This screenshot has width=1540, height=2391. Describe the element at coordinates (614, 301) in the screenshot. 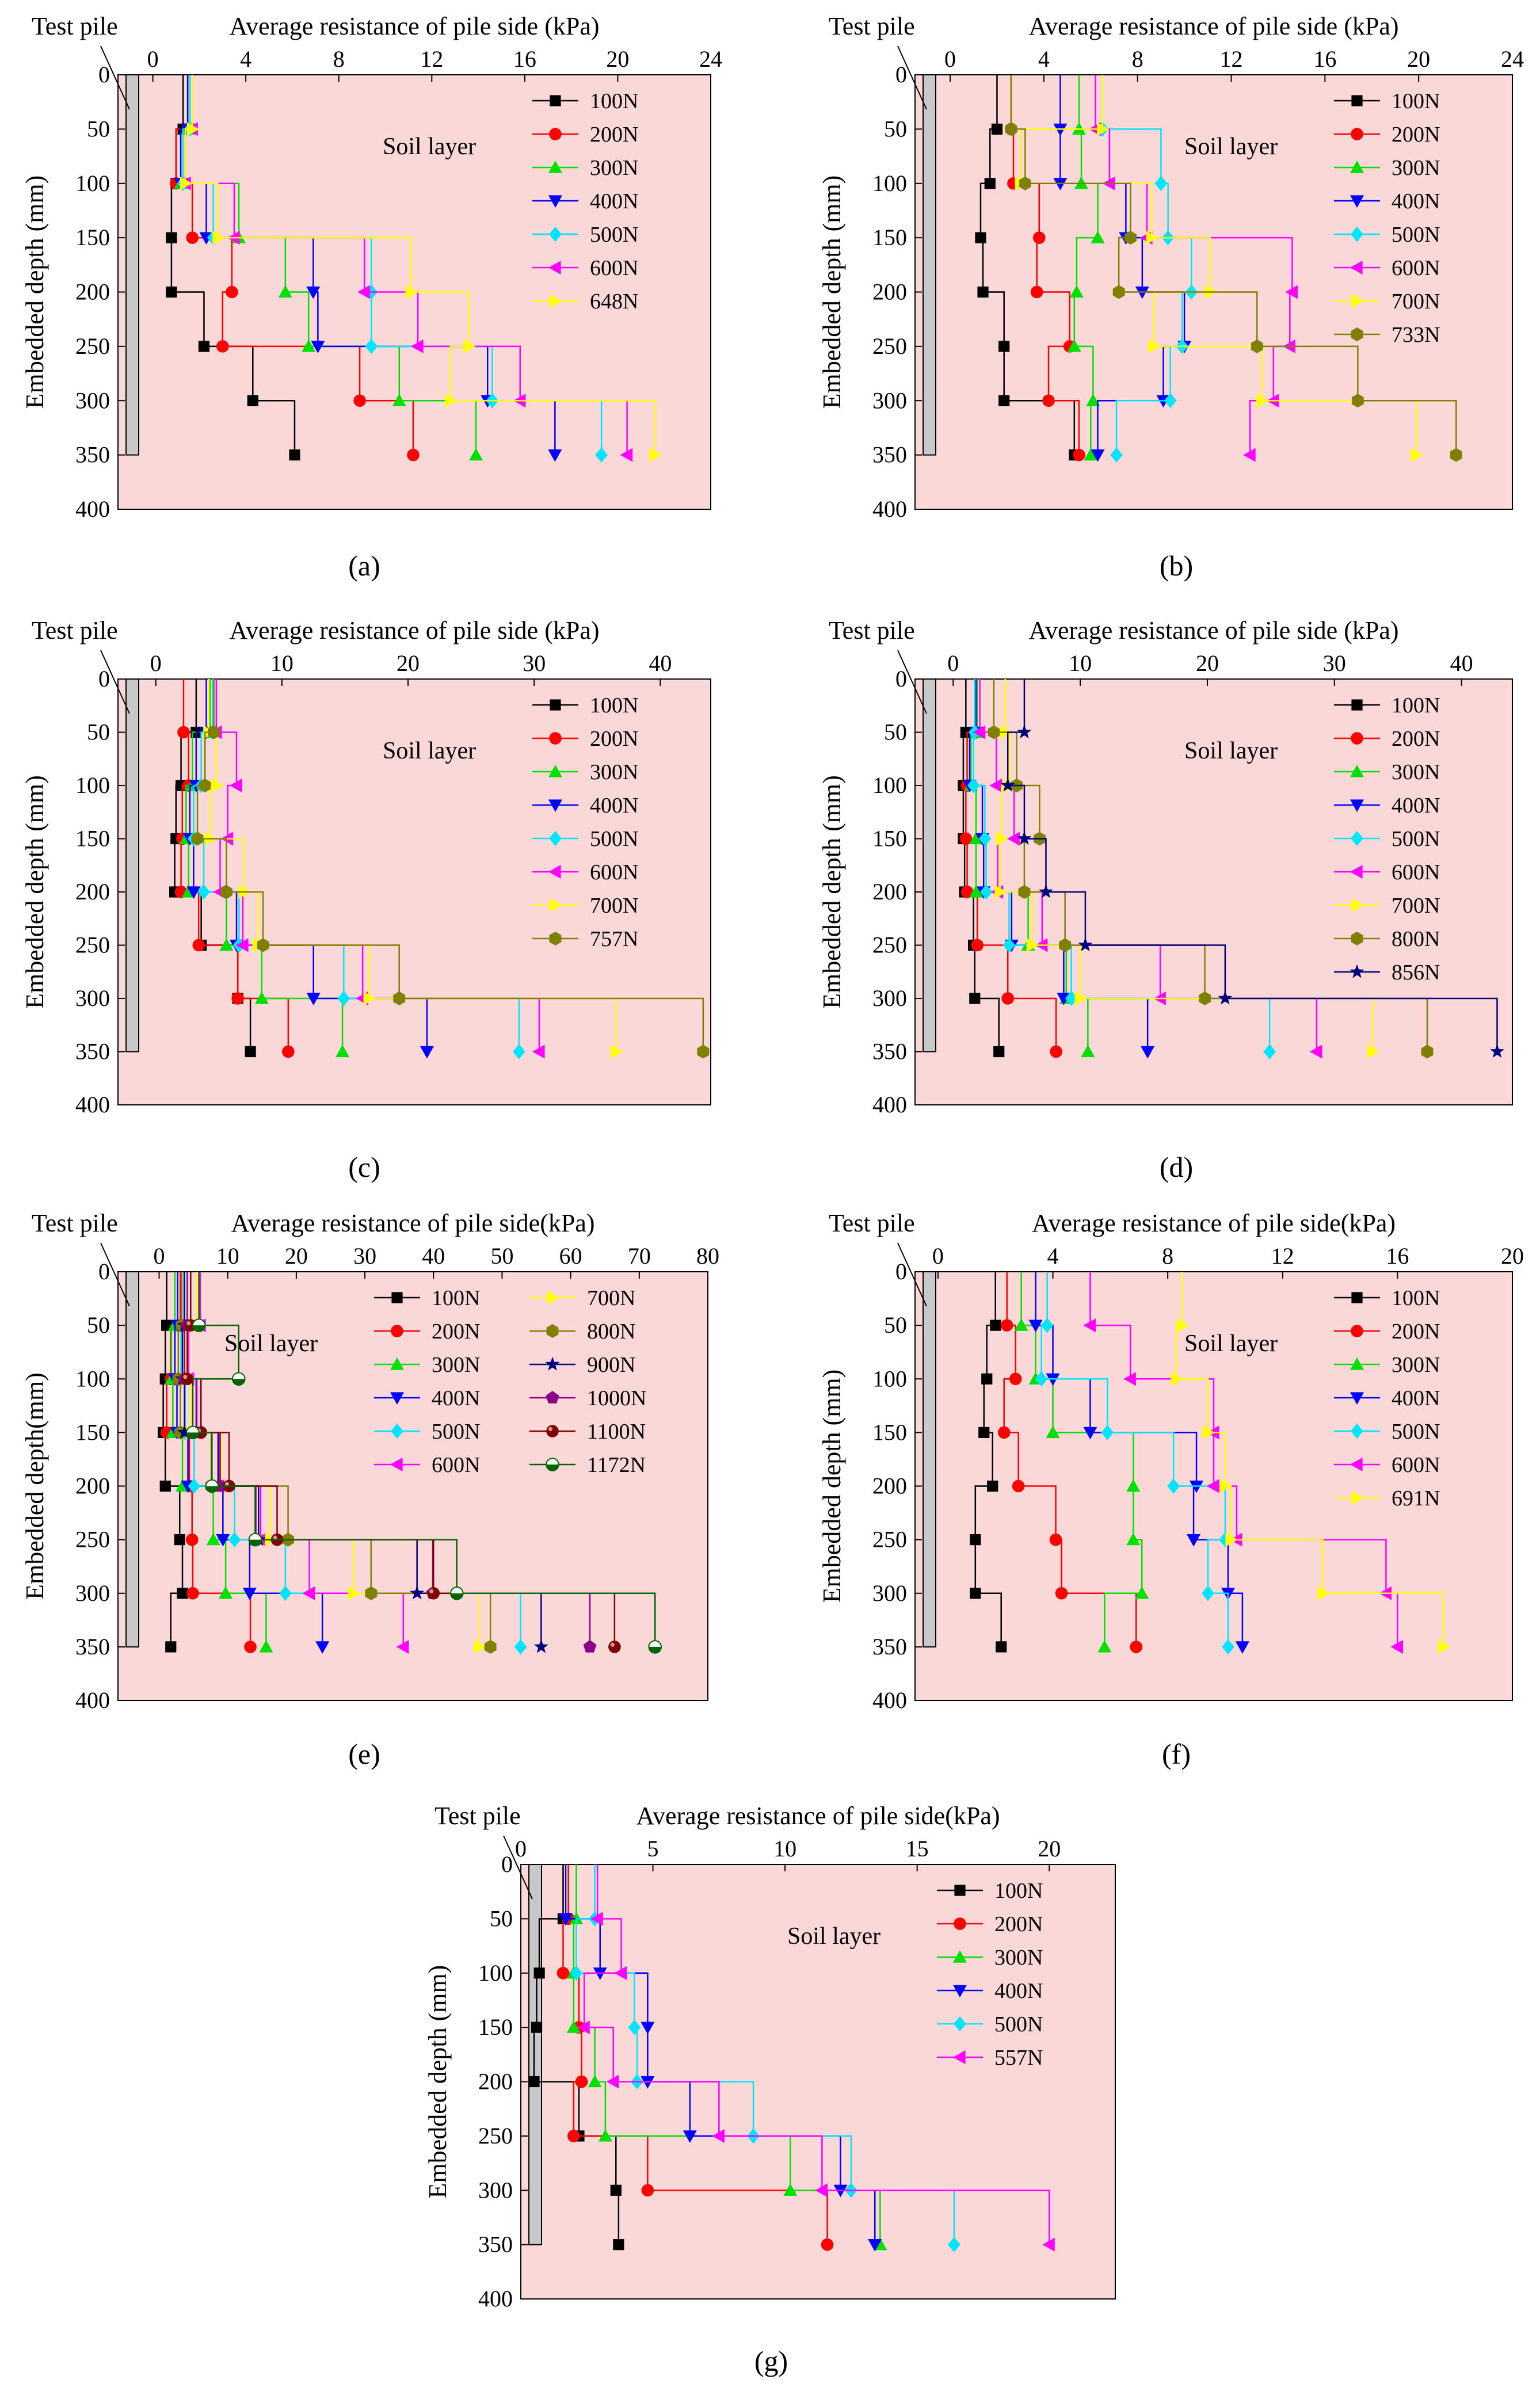

I see `legend-label-a-648N: 648N` at that location.